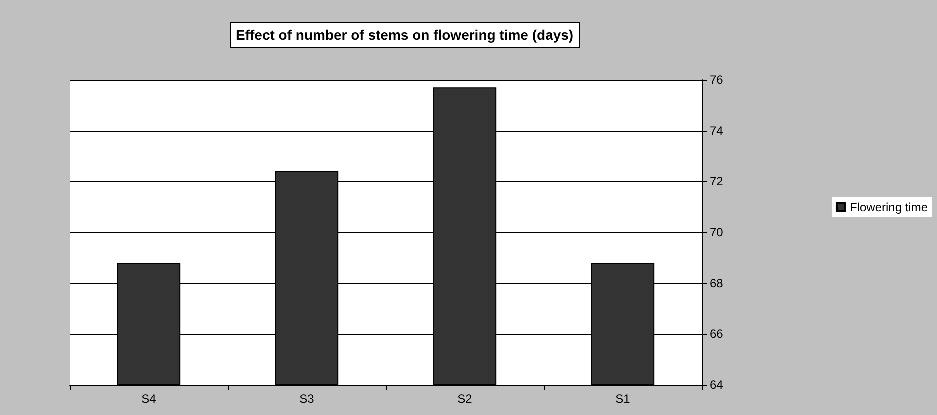  What do you see at coordinates (889, 207) in the screenshot?
I see `legend-label: Flowering time` at bounding box center [889, 207].